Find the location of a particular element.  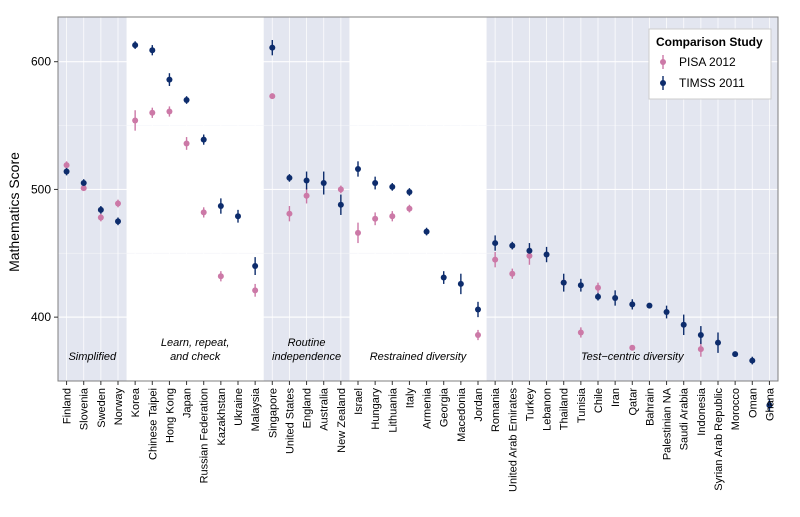

x-tick-label: Chile is located at coordinates (599, 400).